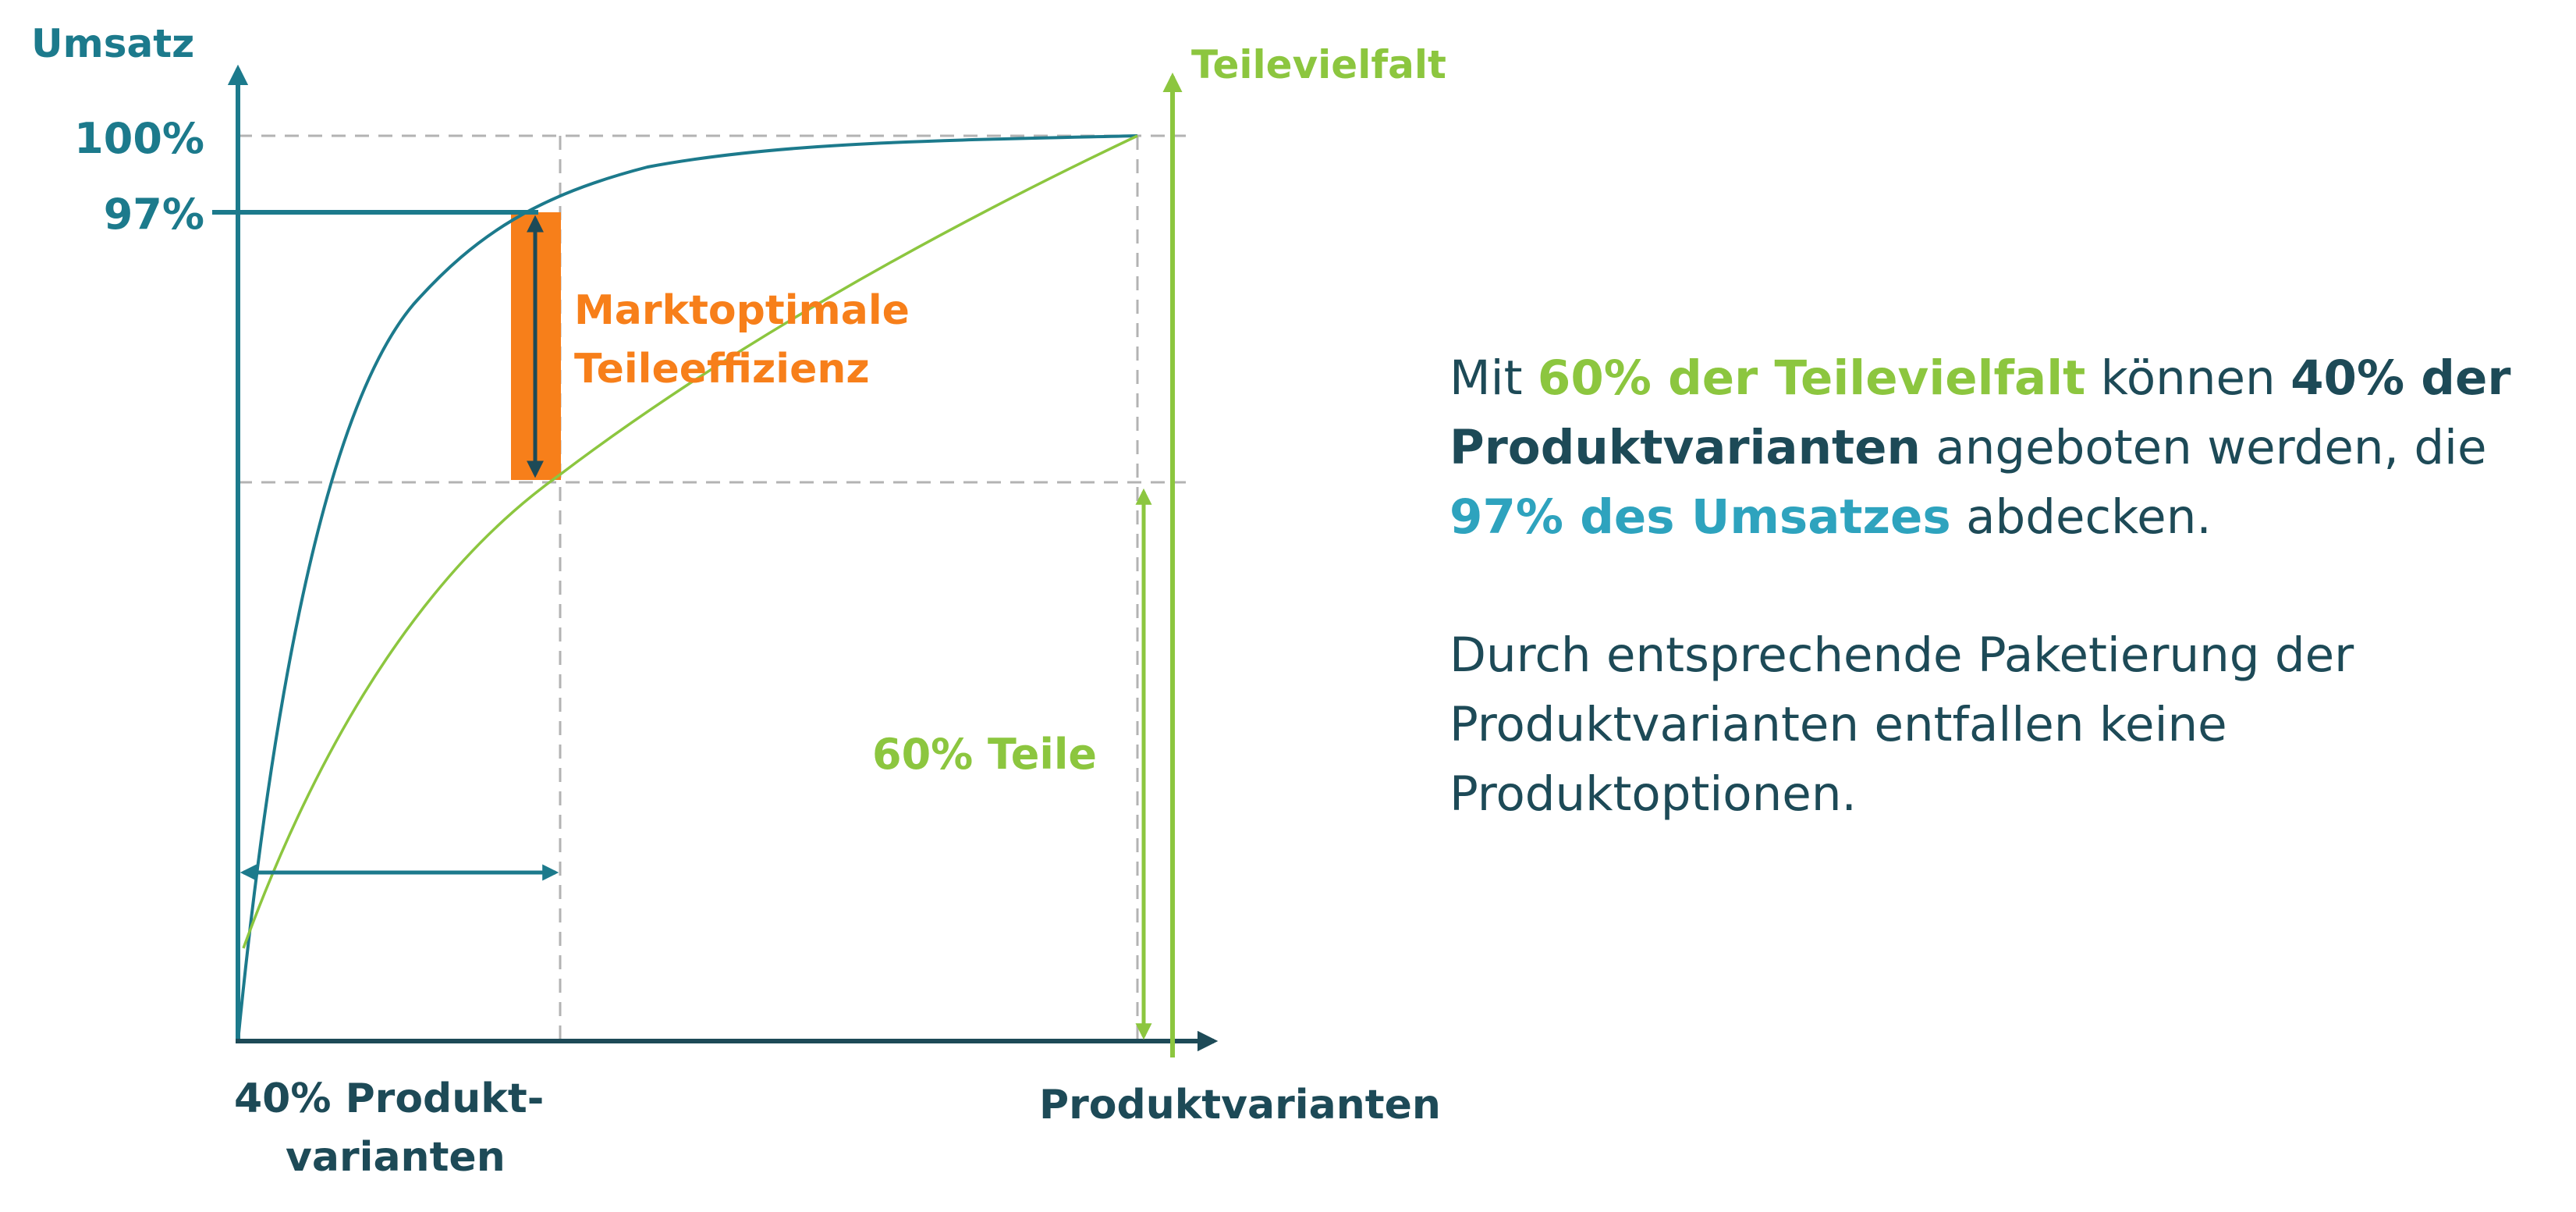 This screenshot has width=2576, height=1212. I want to click on right-axis-label: Teilevielfalt, so click(1318, 64).